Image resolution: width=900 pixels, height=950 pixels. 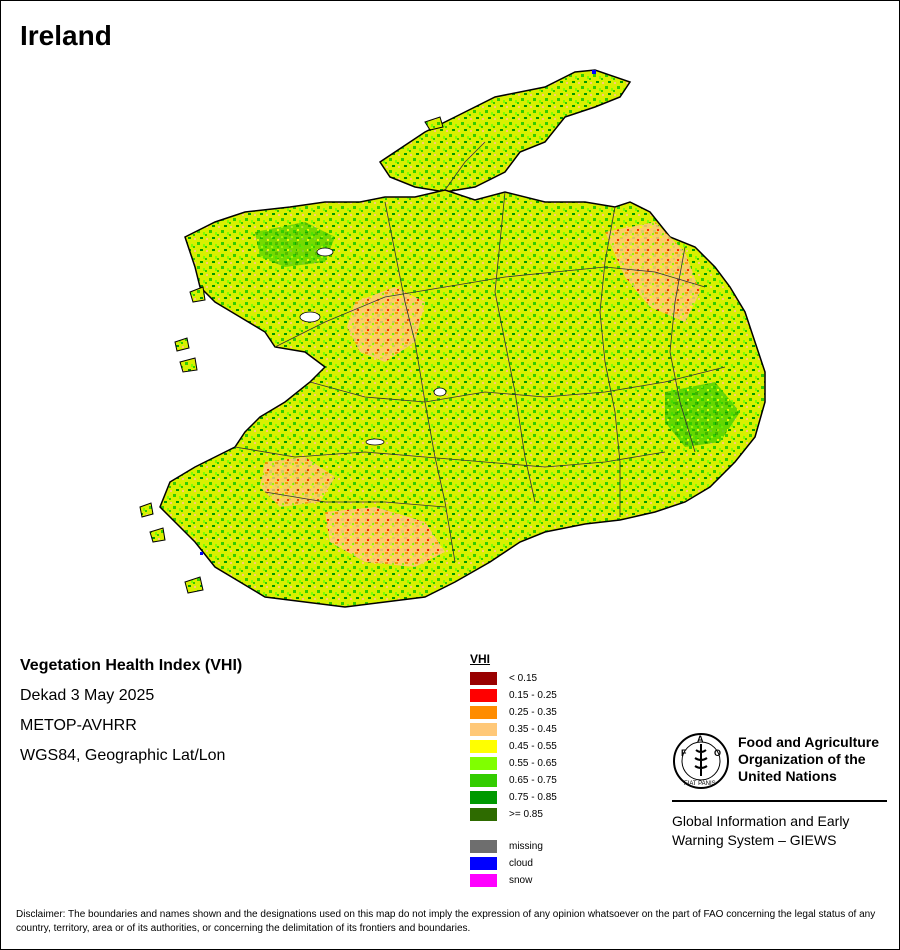 I want to click on legend-item: 0.15 - 0.25, so click(x=513, y=695).